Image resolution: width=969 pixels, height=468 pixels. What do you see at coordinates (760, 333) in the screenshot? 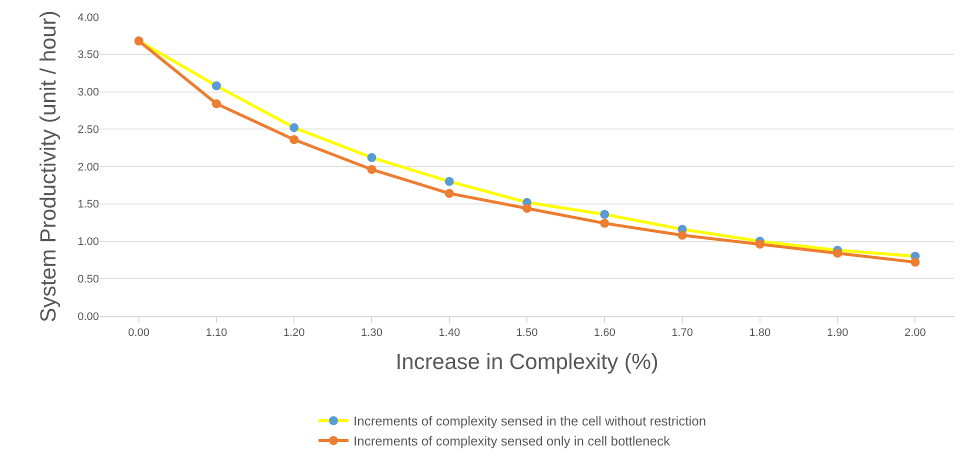
I see `x-tick-label: 1.80` at bounding box center [760, 333].